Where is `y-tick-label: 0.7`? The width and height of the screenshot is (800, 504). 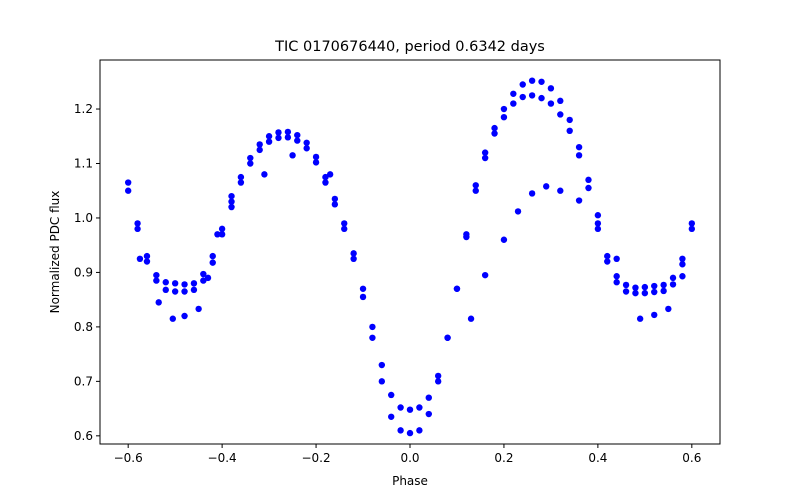 y-tick-label: 0.7 is located at coordinates (83, 381).